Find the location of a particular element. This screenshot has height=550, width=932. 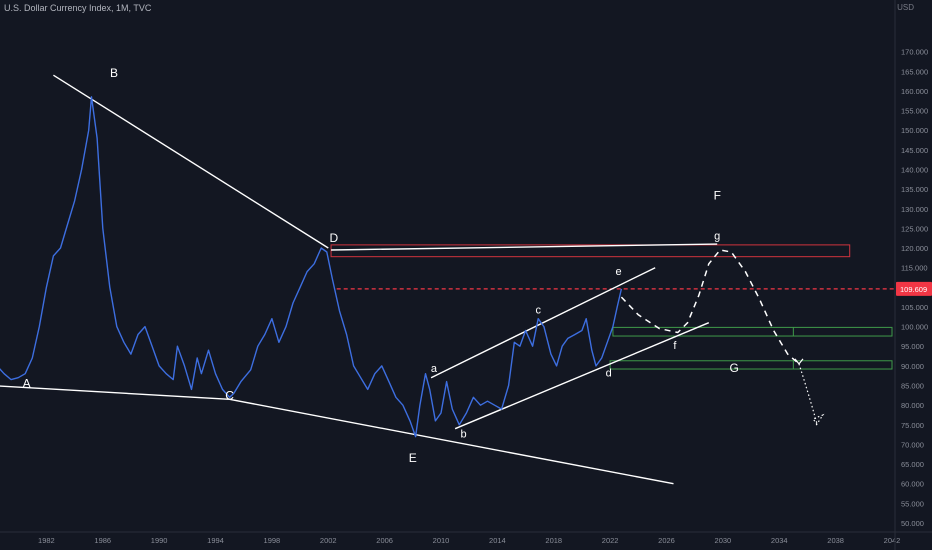

y-tick-label: 60.000 is located at coordinates (912, 484).